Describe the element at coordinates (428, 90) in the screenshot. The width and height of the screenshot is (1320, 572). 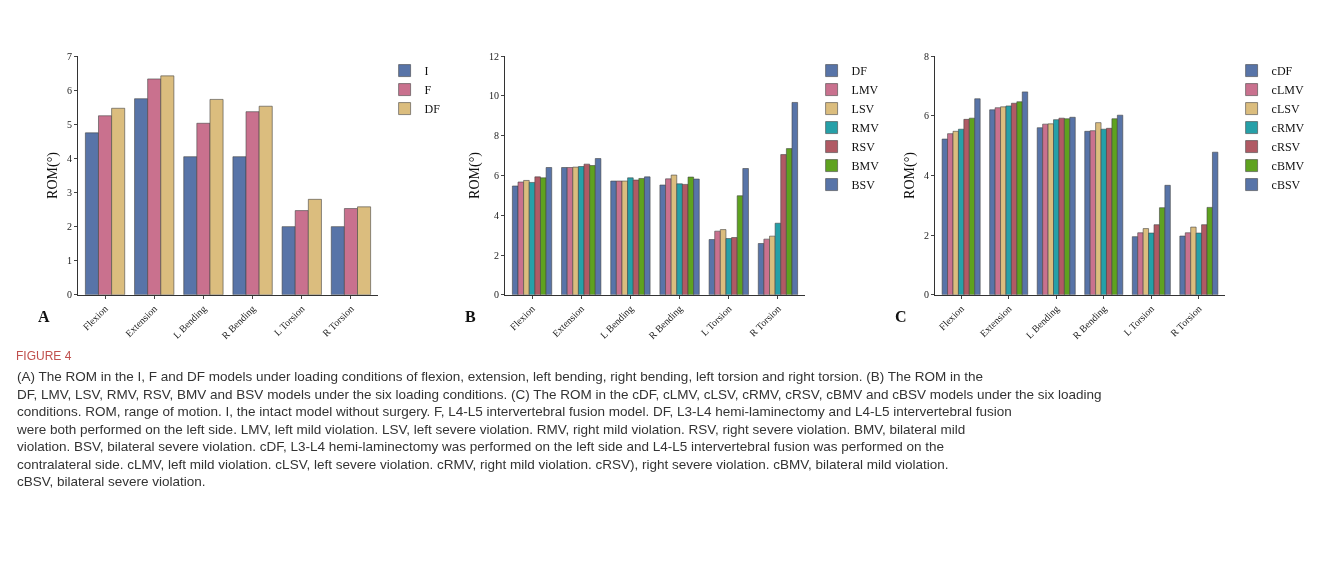
I see `legend-label: F` at that location.